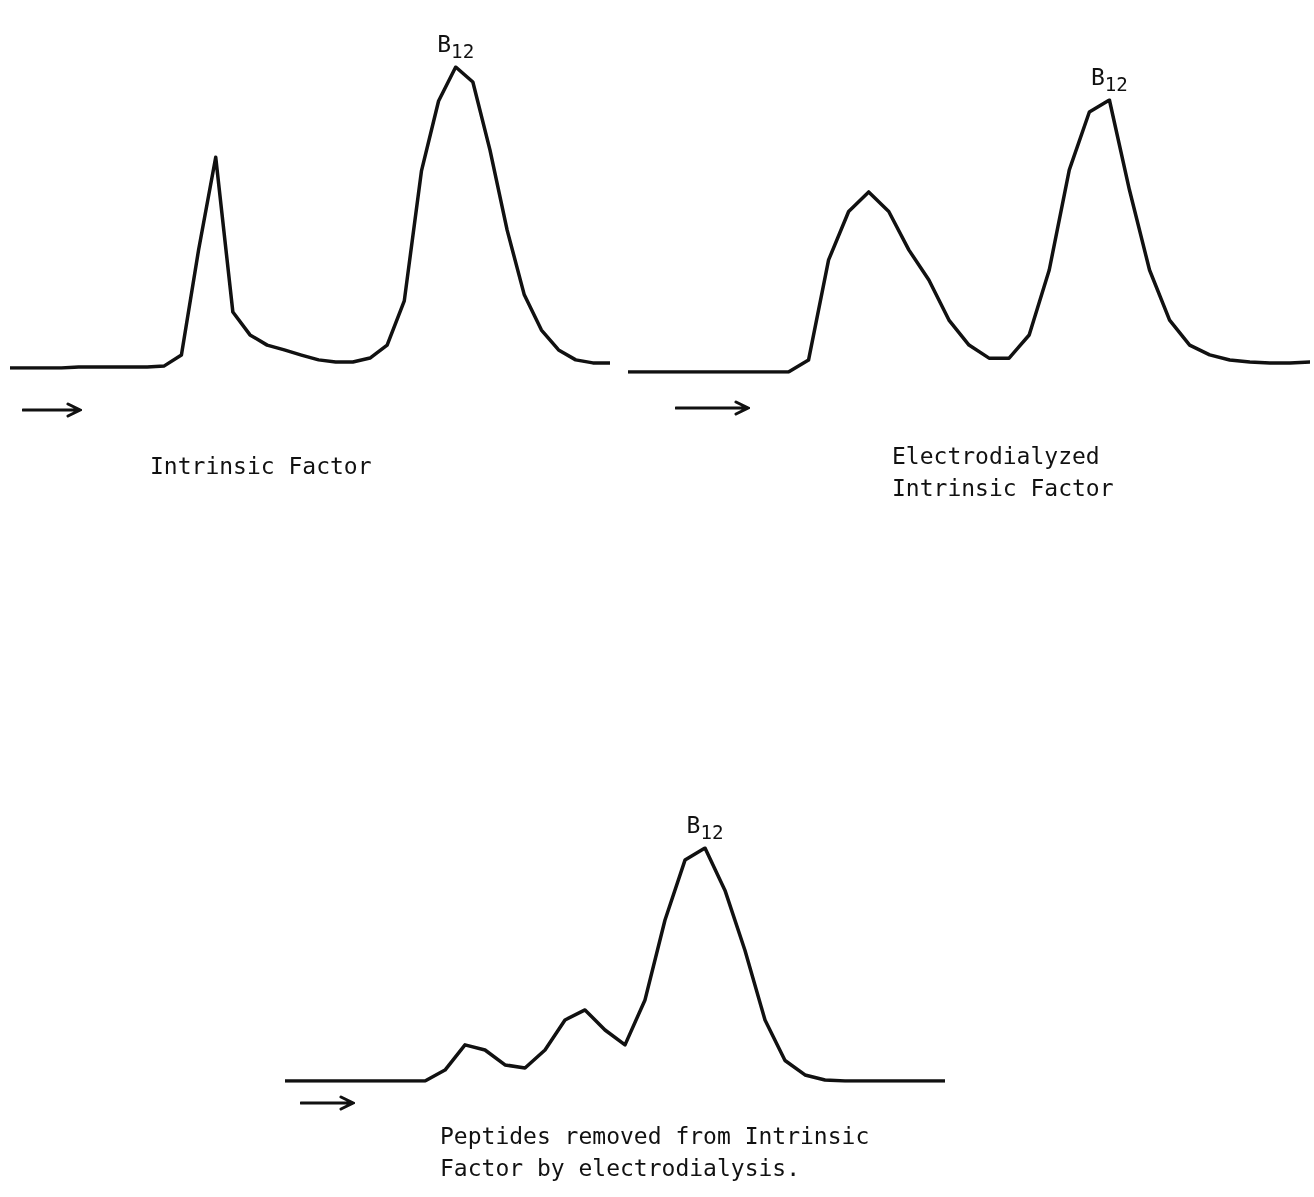 The height and width of the screenshot is (1197, 1314). What do you see at coordinates (655, 1153) in the screenshot?
I see `text: Peptides removed from Intrinsic Factor by electrodialysis.` at bounding box center [655, 1153].